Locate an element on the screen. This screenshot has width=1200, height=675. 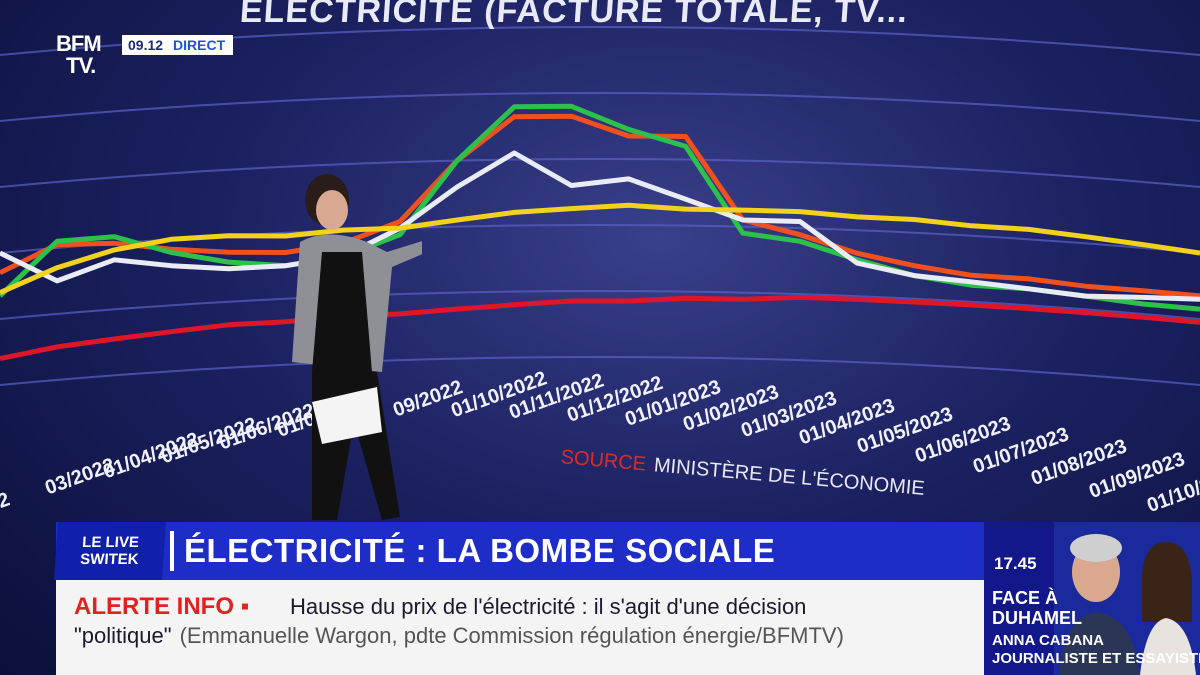
broadcast-time: 09.12 is located at coordinates (146, 45).